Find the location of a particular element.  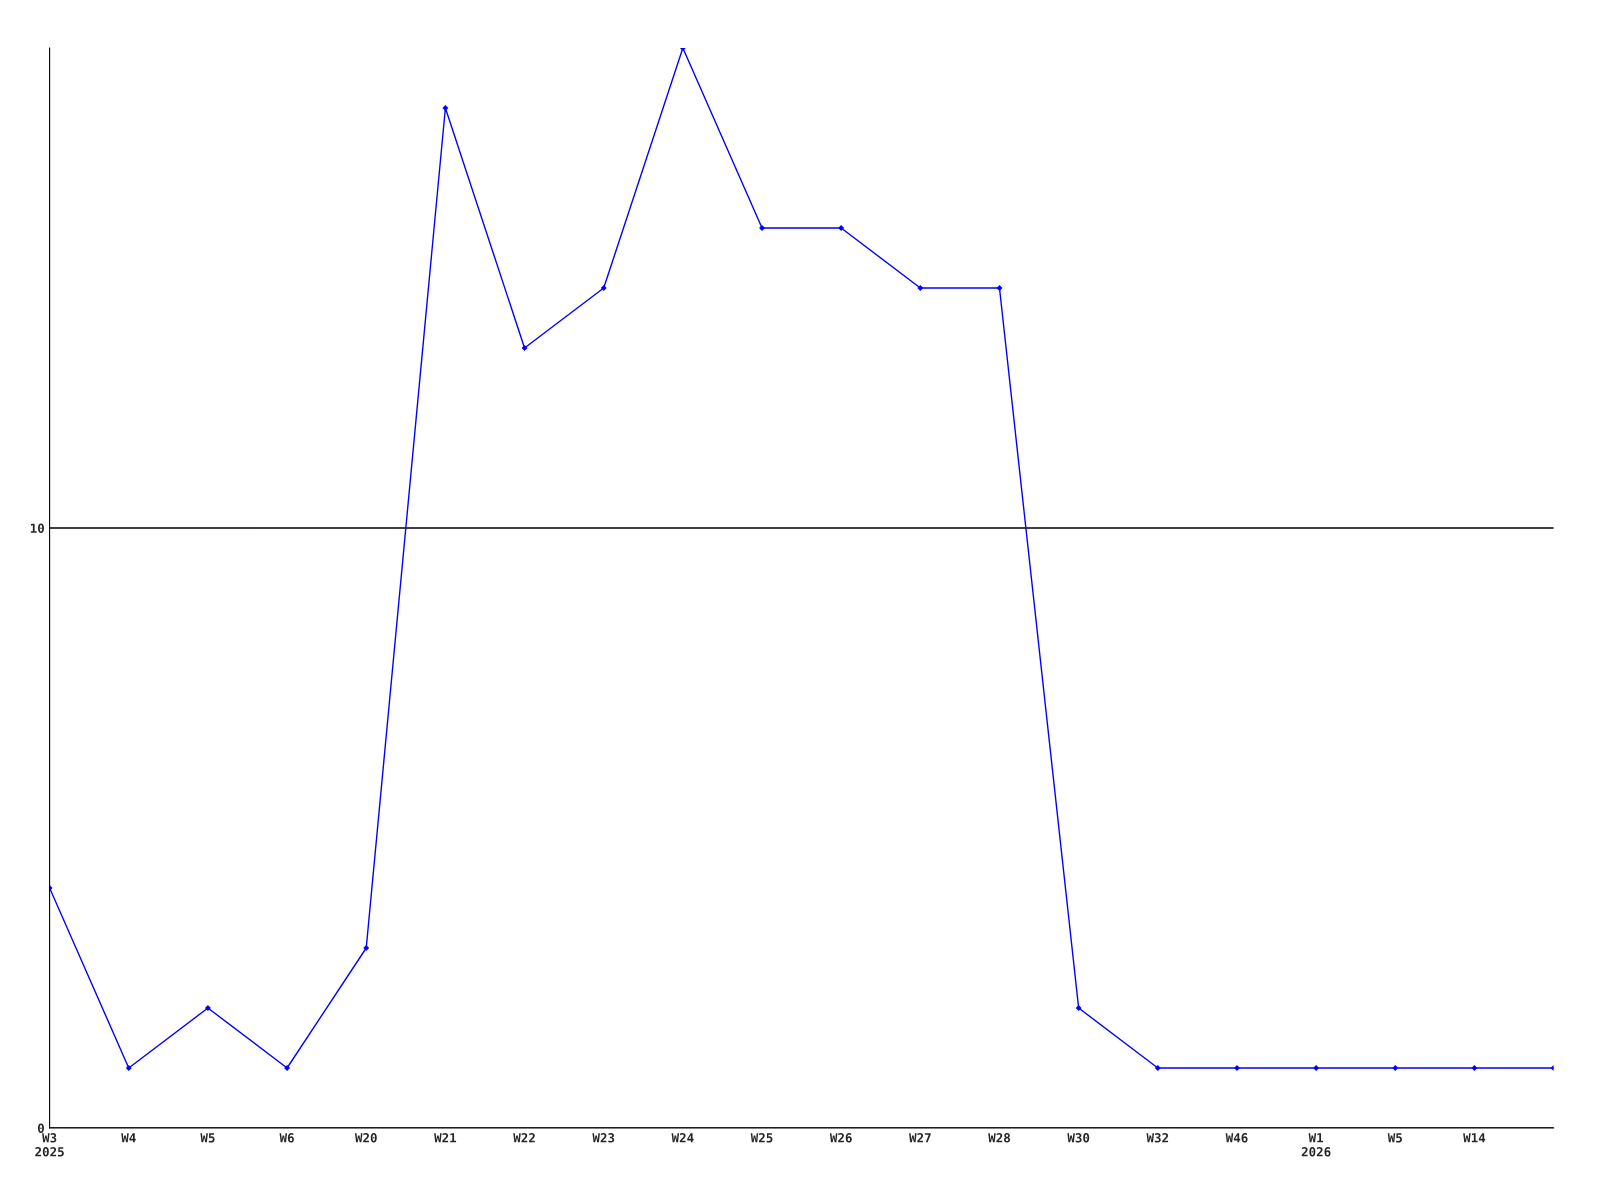

x-tick-label: W32 is located at coordinates (1157, 1138).